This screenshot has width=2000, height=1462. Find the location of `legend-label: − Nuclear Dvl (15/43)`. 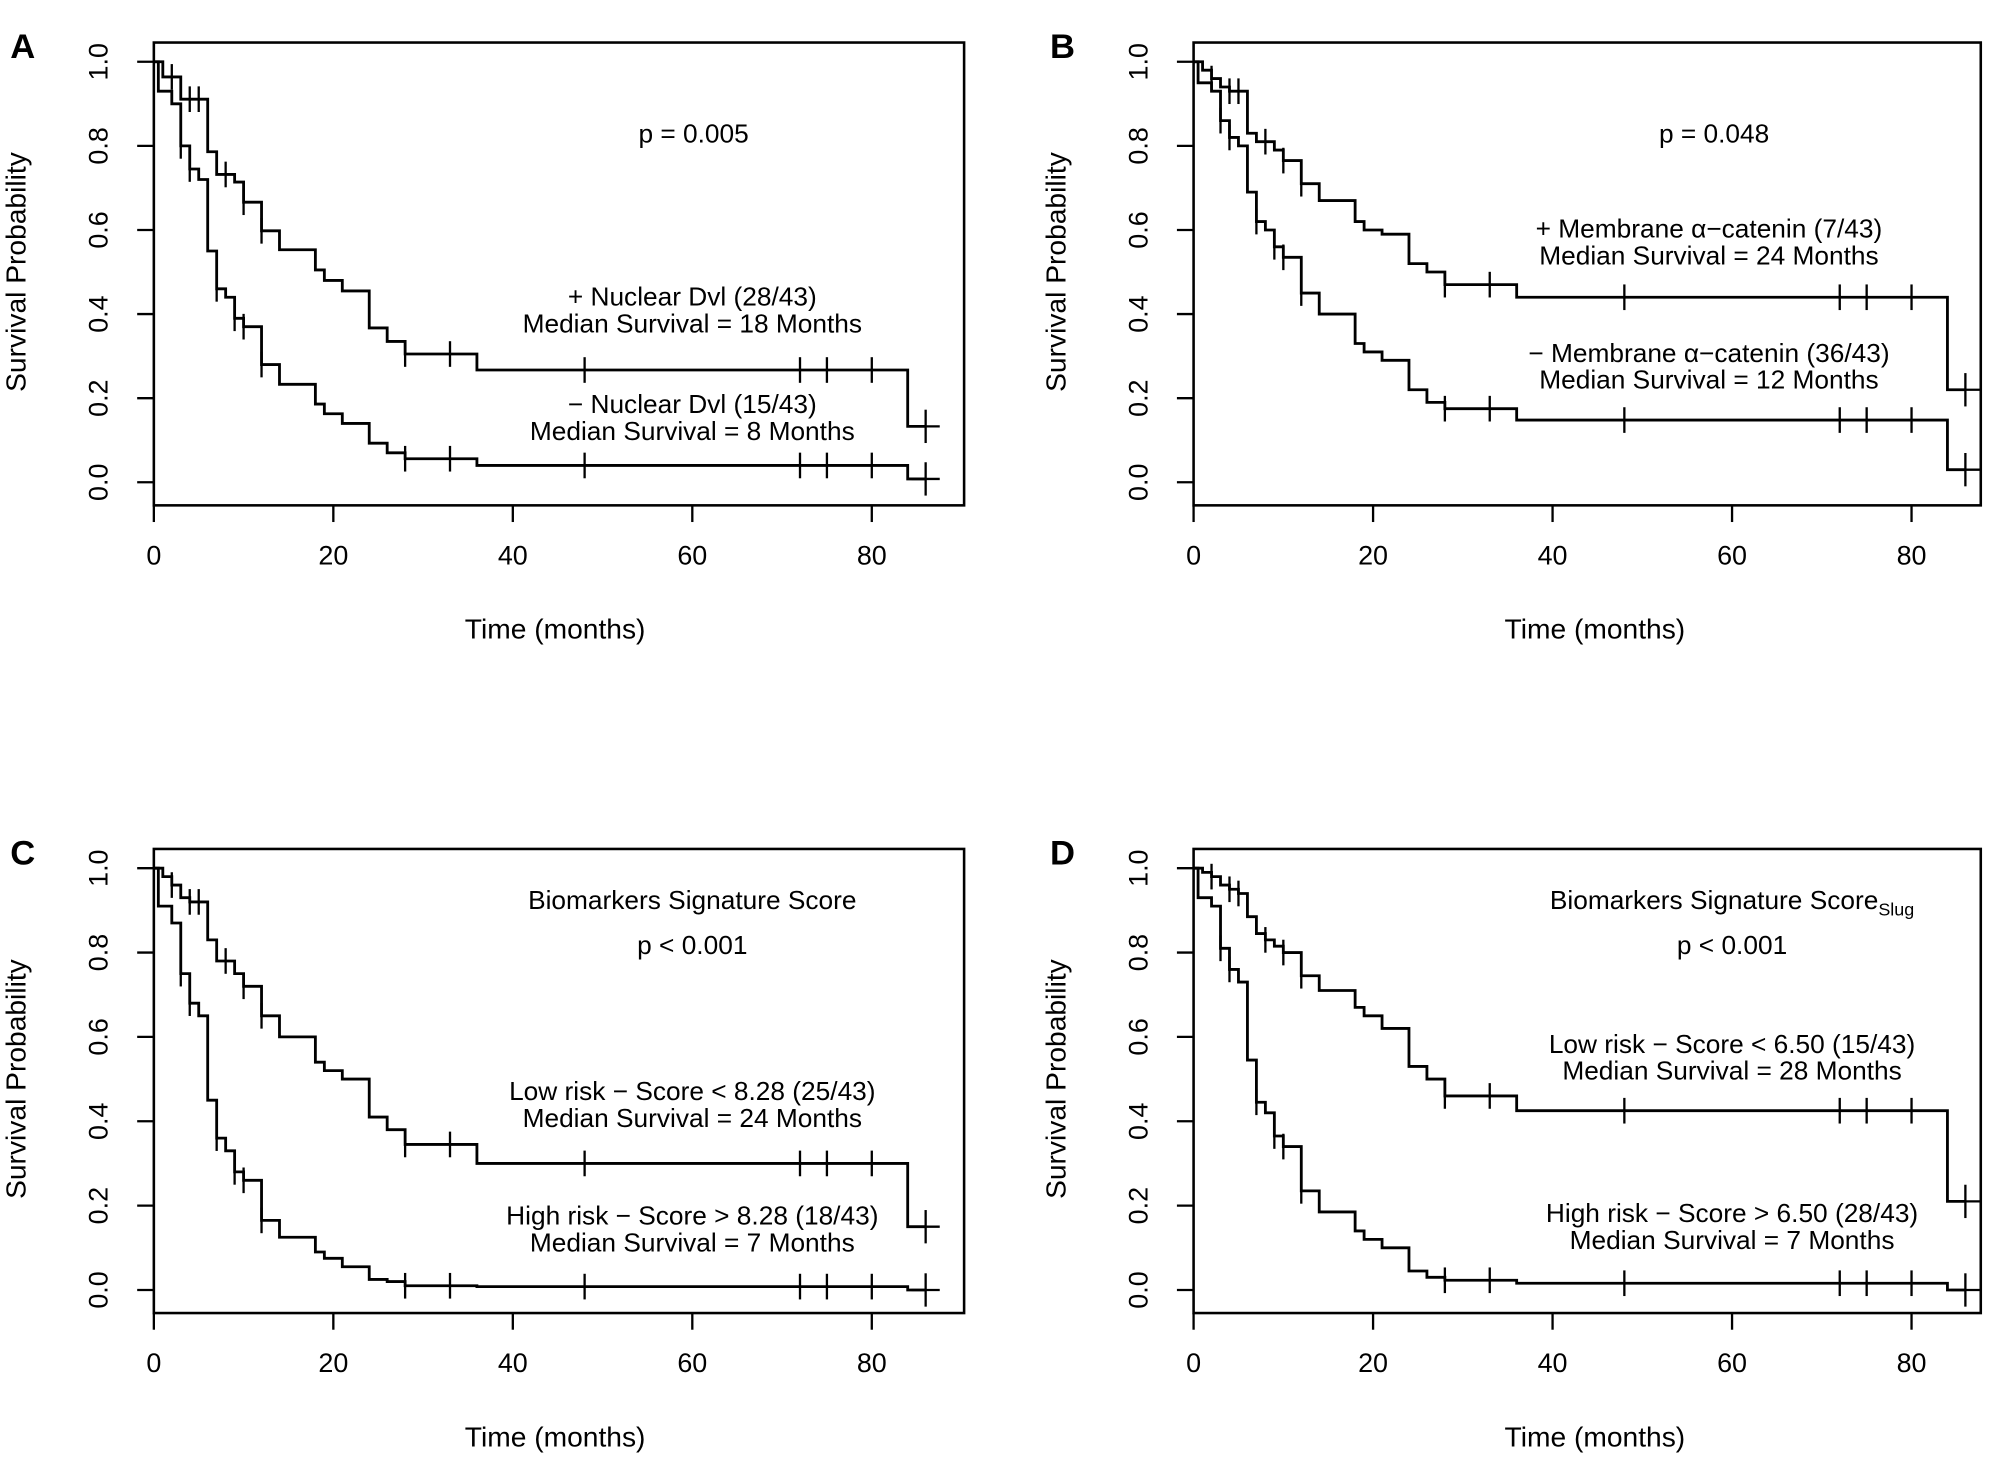

legend-label: − Nuclear Dvl (15/43) is located at coordinates (692, 404).